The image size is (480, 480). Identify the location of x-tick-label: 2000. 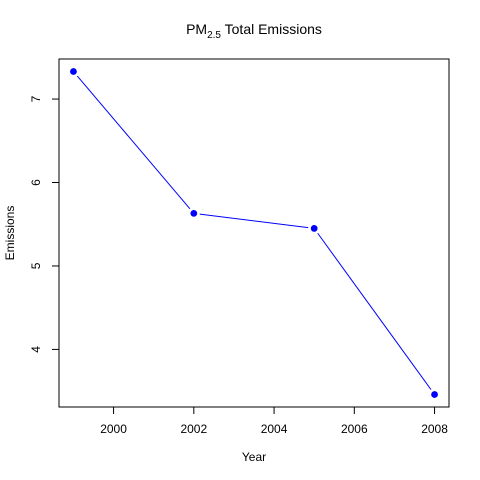
(113, 429).